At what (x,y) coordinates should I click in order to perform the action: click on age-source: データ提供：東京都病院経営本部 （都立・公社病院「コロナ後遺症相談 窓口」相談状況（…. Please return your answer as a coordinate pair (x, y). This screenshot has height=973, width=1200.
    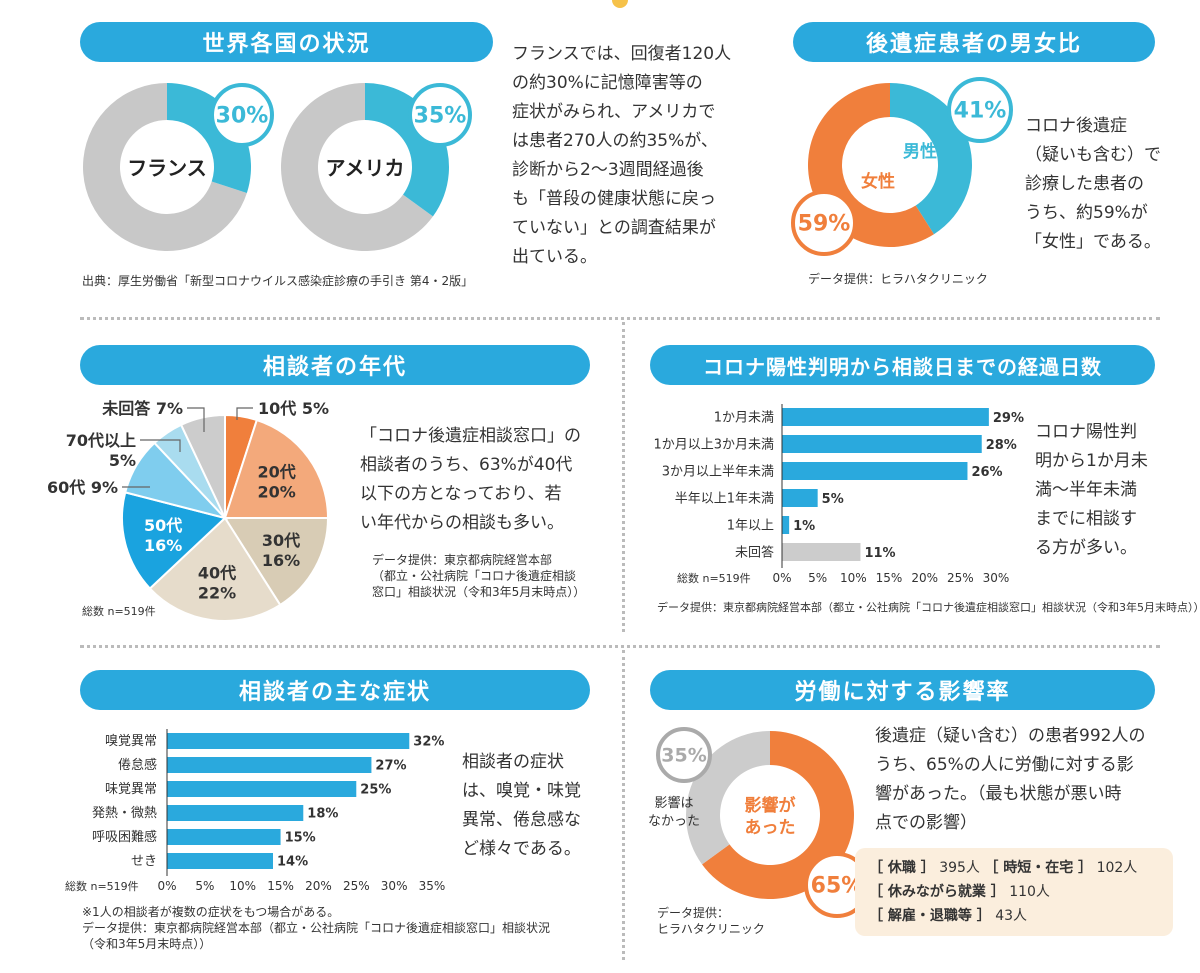
    Looking at the image, I should click on (478, 576).